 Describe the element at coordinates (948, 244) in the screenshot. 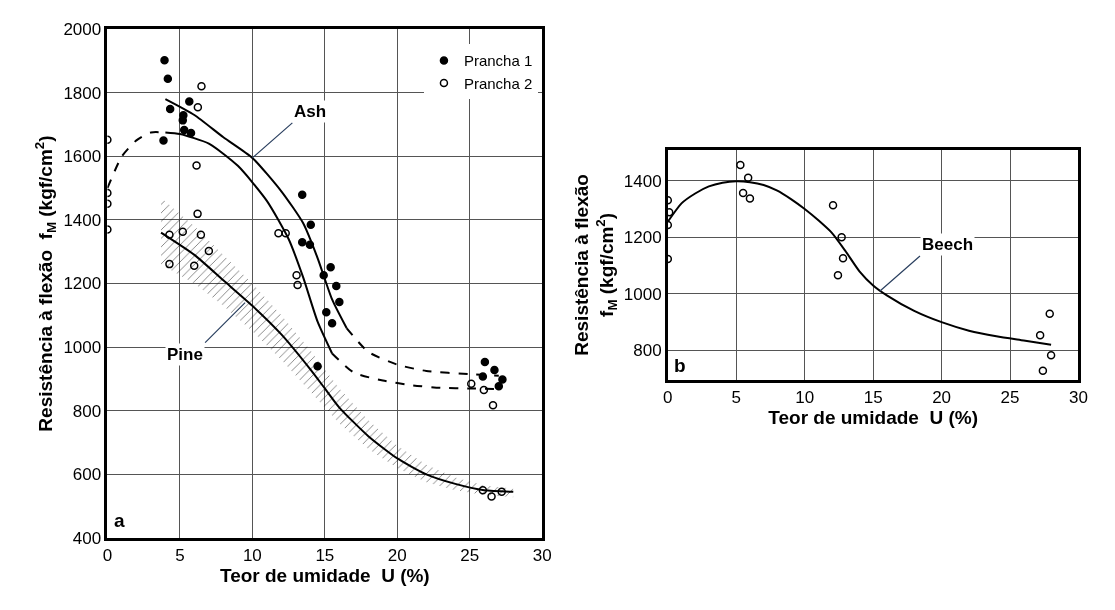

I see `annotation: Beech` at that location.